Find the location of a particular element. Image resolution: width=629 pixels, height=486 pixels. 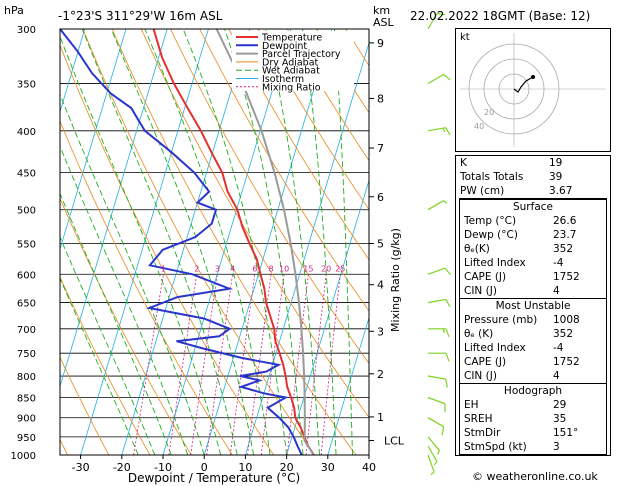

indices-row-label: CAPE (J) is located at coordinates (485, 362).